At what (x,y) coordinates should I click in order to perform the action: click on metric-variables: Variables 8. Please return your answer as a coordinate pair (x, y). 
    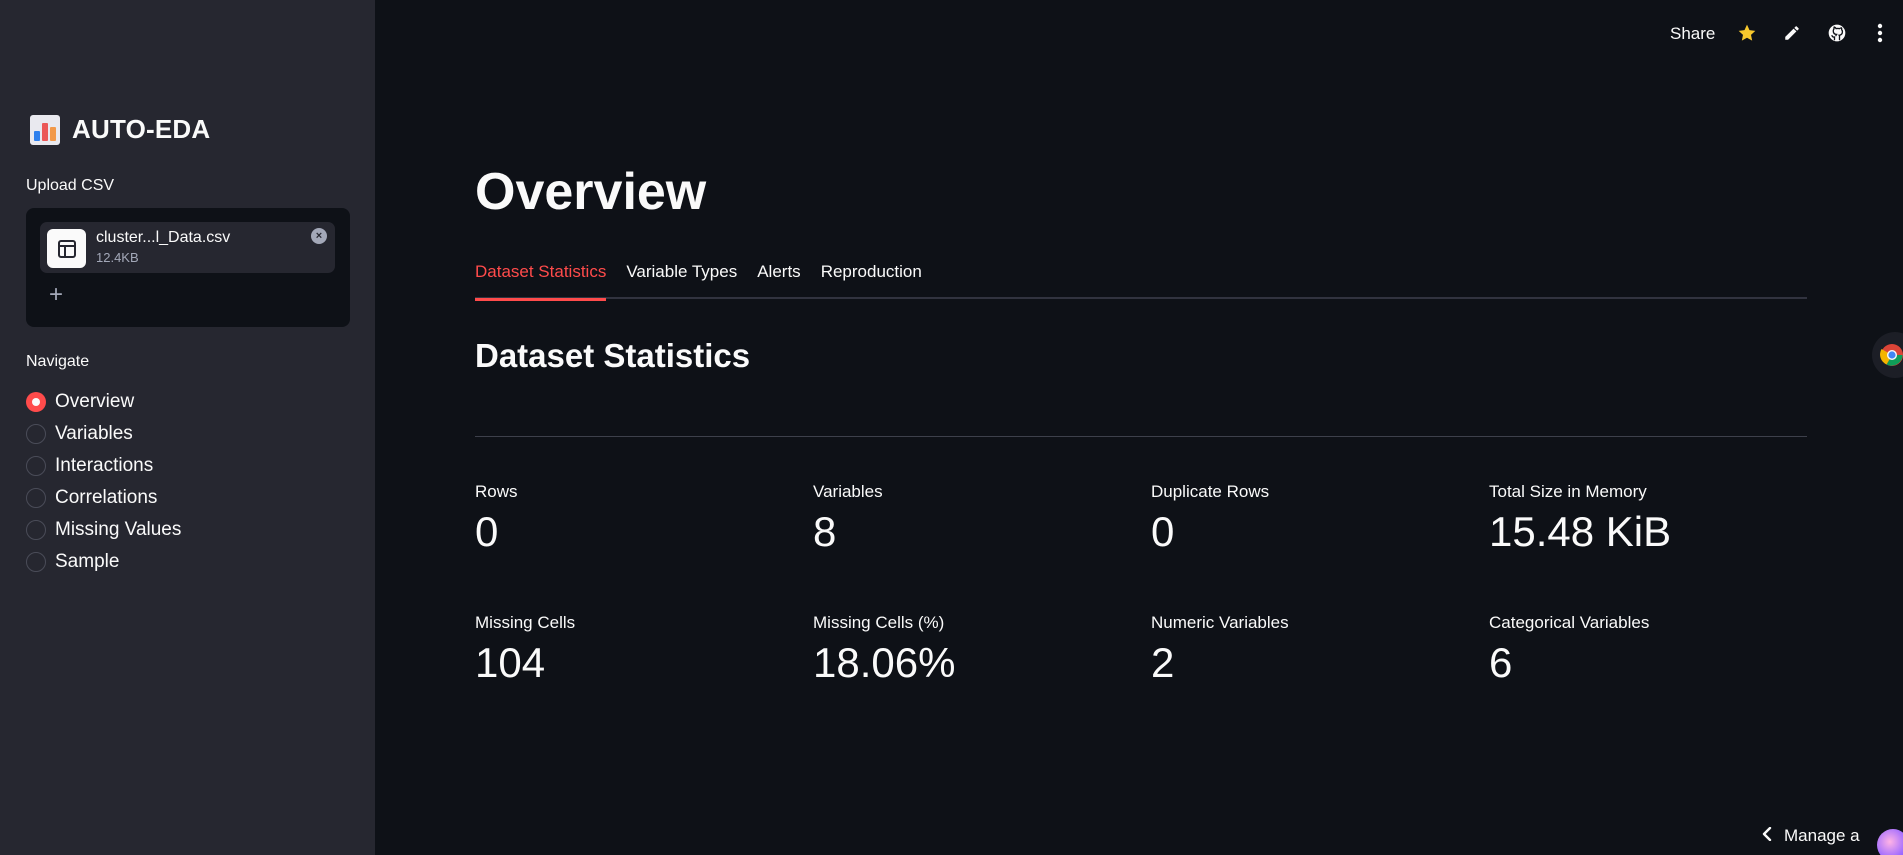
    Looking at the image, I should click on (982, 519).